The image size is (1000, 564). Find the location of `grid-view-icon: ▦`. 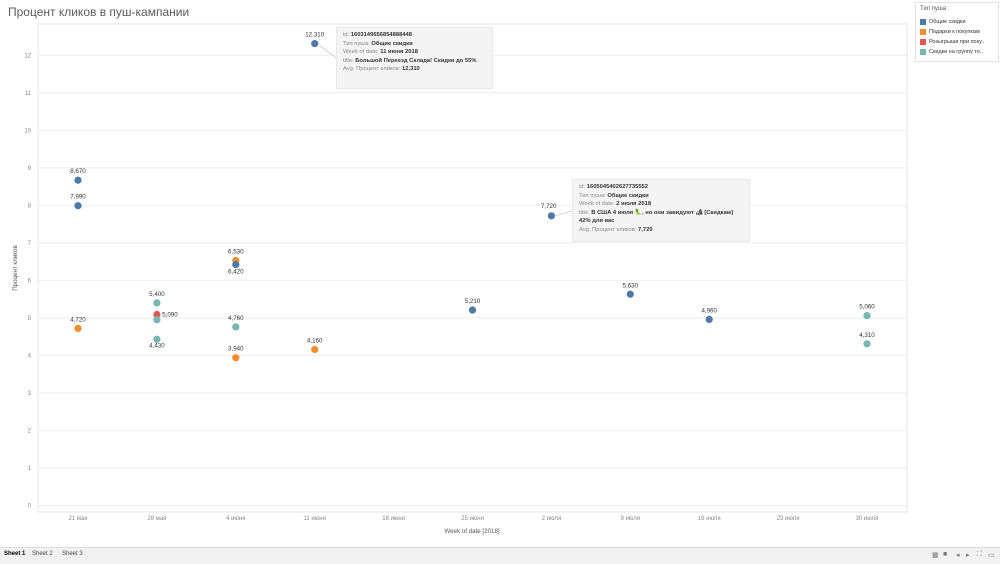

grid-view-icon: ▦ is located at coordinates (935, 555).